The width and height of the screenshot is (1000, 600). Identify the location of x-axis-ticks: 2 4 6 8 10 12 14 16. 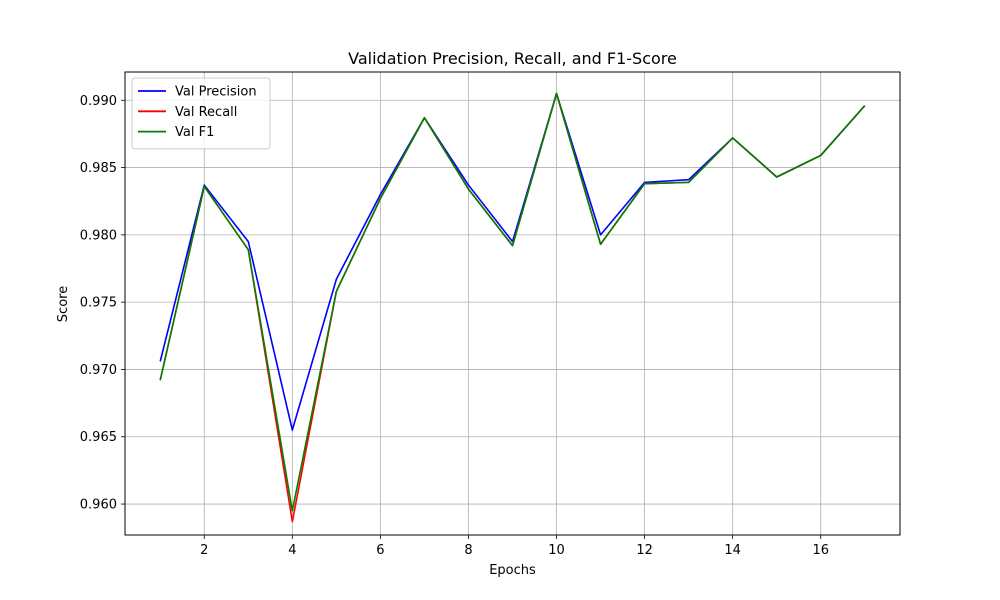
(514, 546).